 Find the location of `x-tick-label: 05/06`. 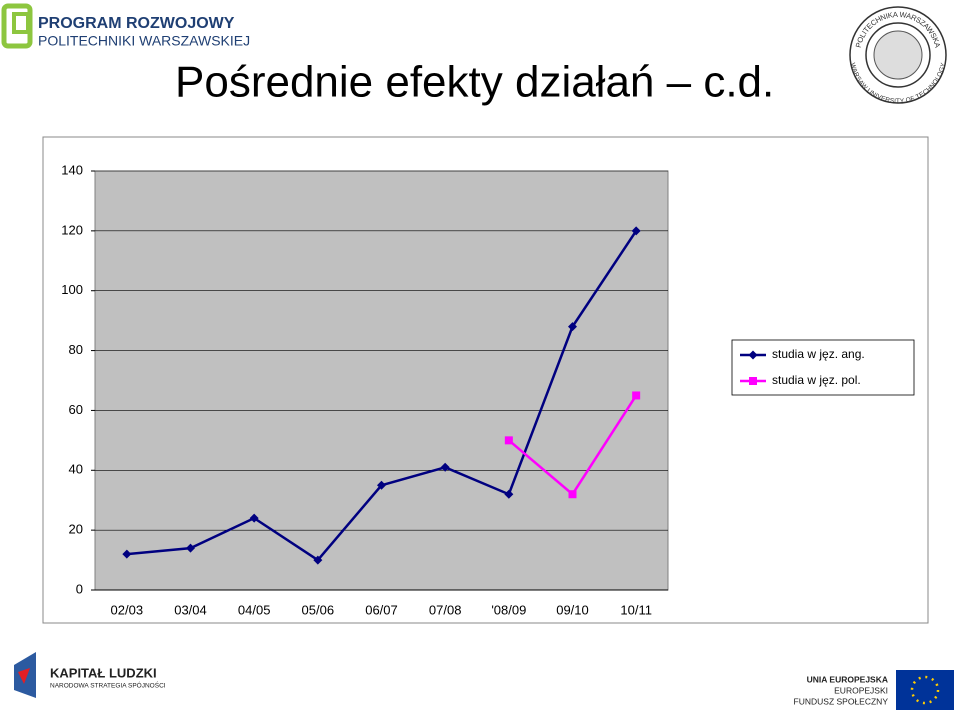

x-tick-label: 05/06 is located at coordinates (318, 609).